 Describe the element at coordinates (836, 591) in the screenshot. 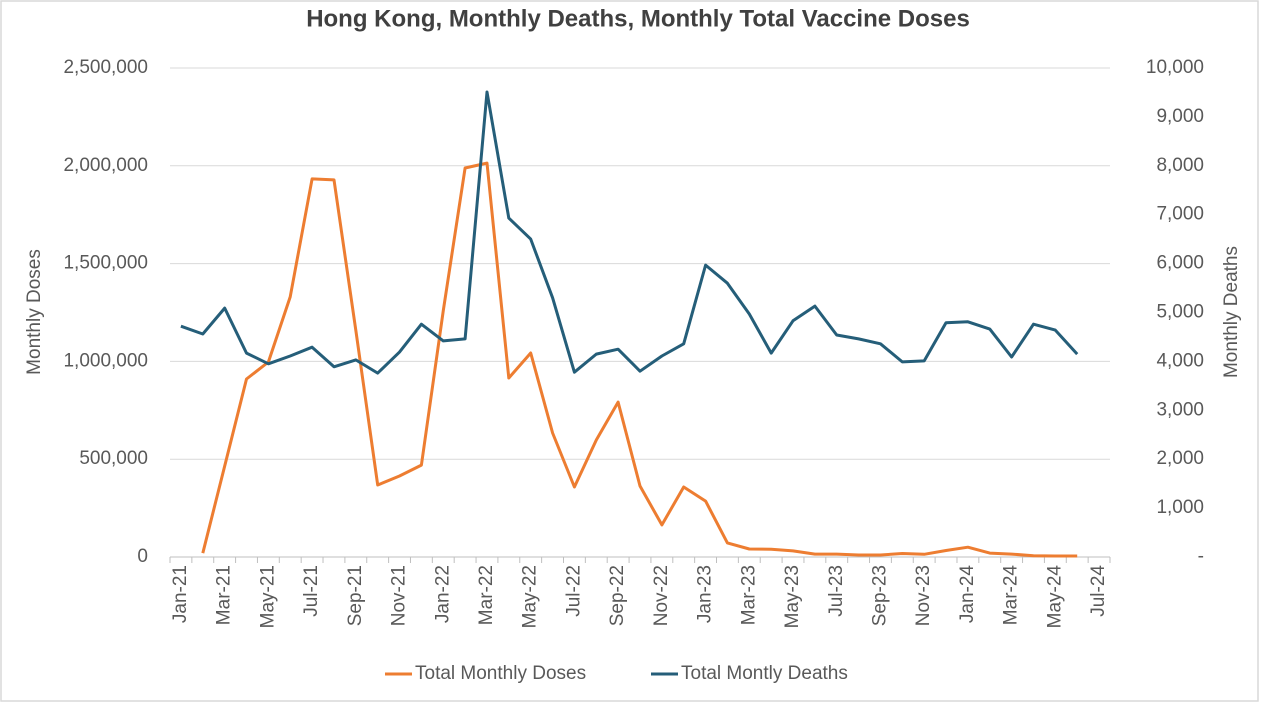

I see `x-tick-label: Jul-23` at that location.